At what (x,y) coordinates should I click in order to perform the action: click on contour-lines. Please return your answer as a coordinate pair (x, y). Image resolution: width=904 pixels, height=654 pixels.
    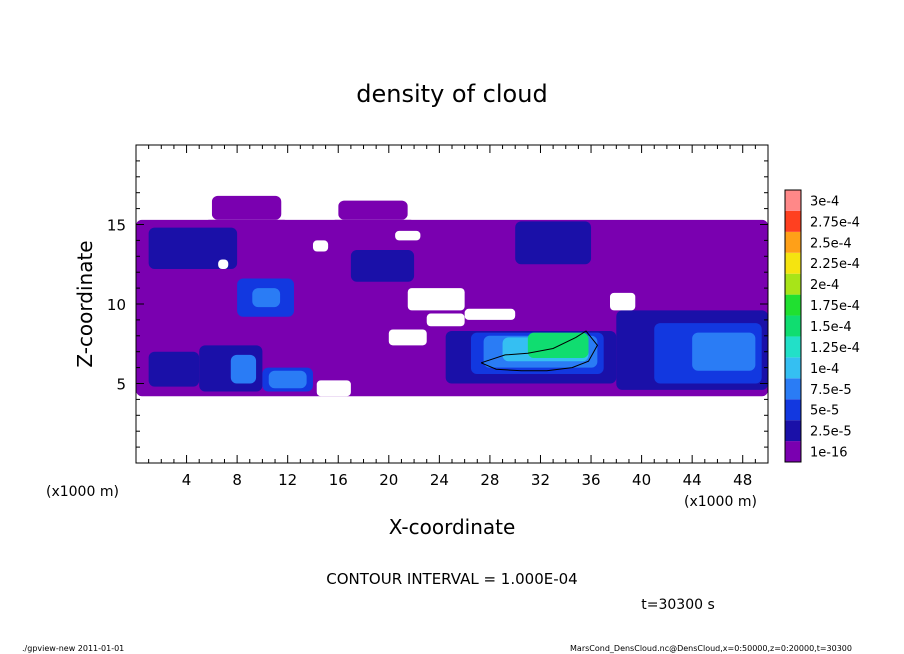
    Looking at the image, I should click on (539, 351).